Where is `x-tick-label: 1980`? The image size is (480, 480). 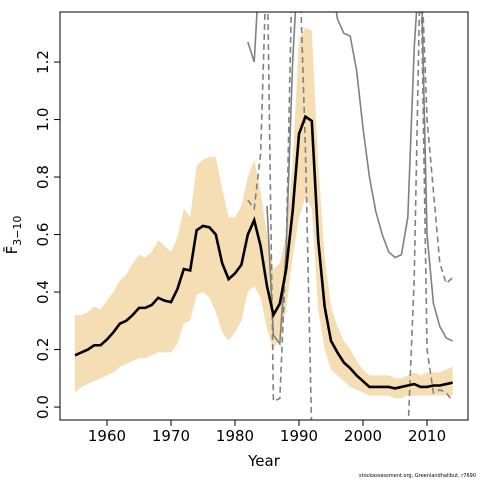 x-tick-label: 1980 is located at coordinates (235, 436).